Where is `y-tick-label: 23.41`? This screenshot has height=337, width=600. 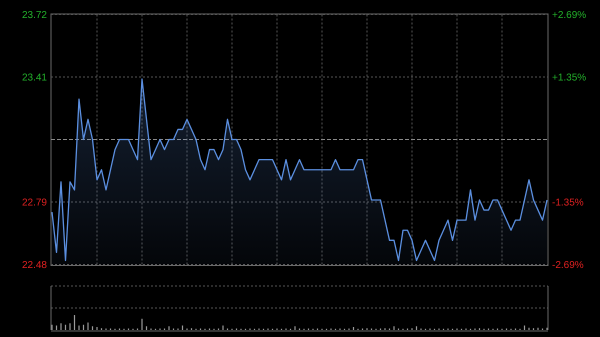 y-tick-label: 23.41 is located at coordinates (35, 78).